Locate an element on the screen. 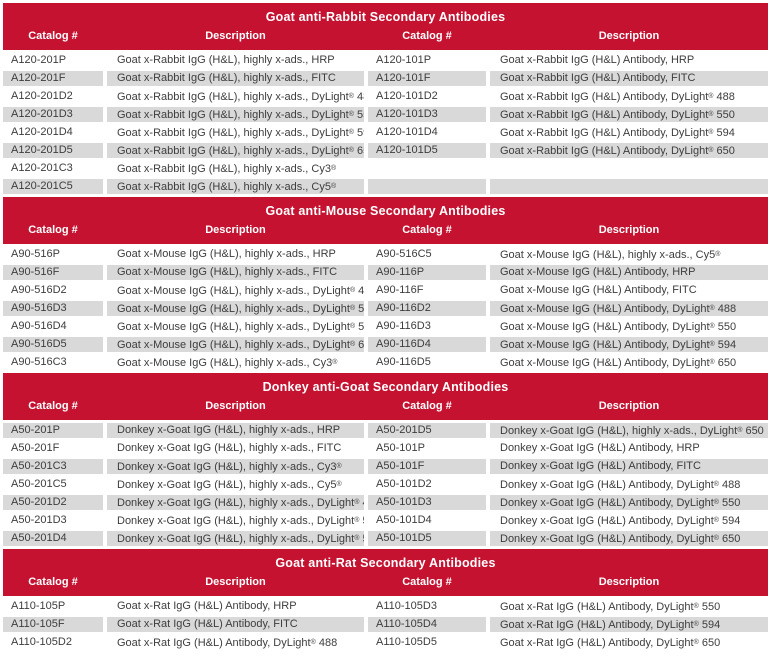 The width and height of the screenshot is (771, 670). section-title: Donkey anti-Goat Secondary Antibodies is located at coordinates (385, 387).